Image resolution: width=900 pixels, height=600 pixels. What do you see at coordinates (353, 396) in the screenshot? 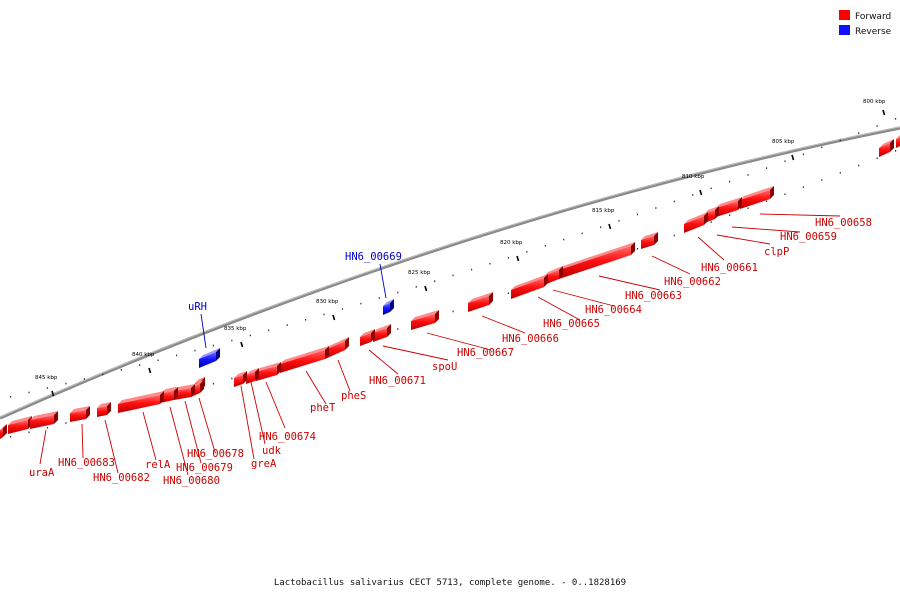
I see `gene-phes-label: pheS` at bounding box center [353, 396].